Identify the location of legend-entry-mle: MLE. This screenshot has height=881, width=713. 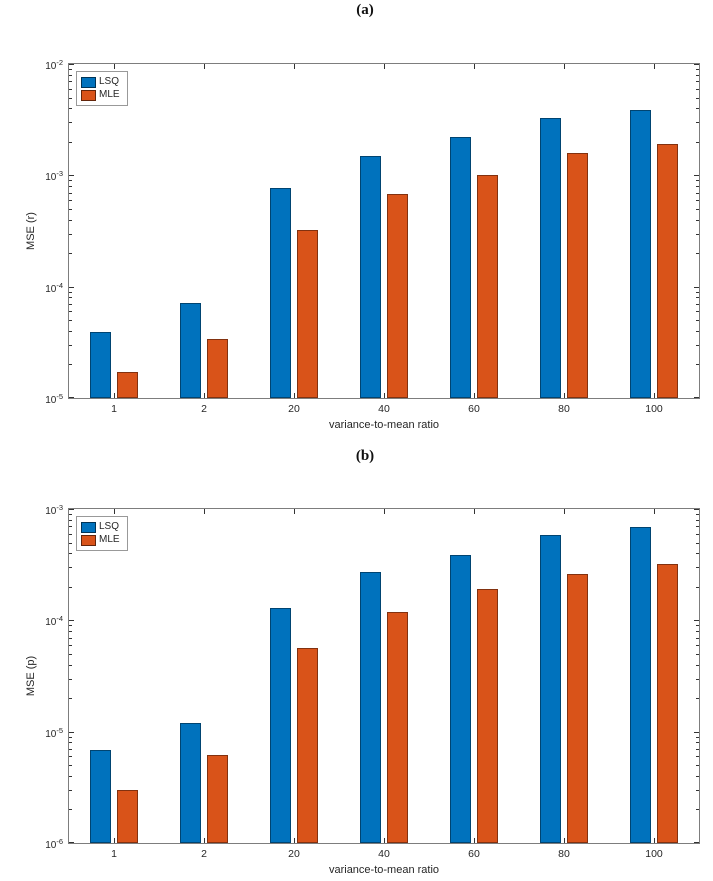
(100, 95).